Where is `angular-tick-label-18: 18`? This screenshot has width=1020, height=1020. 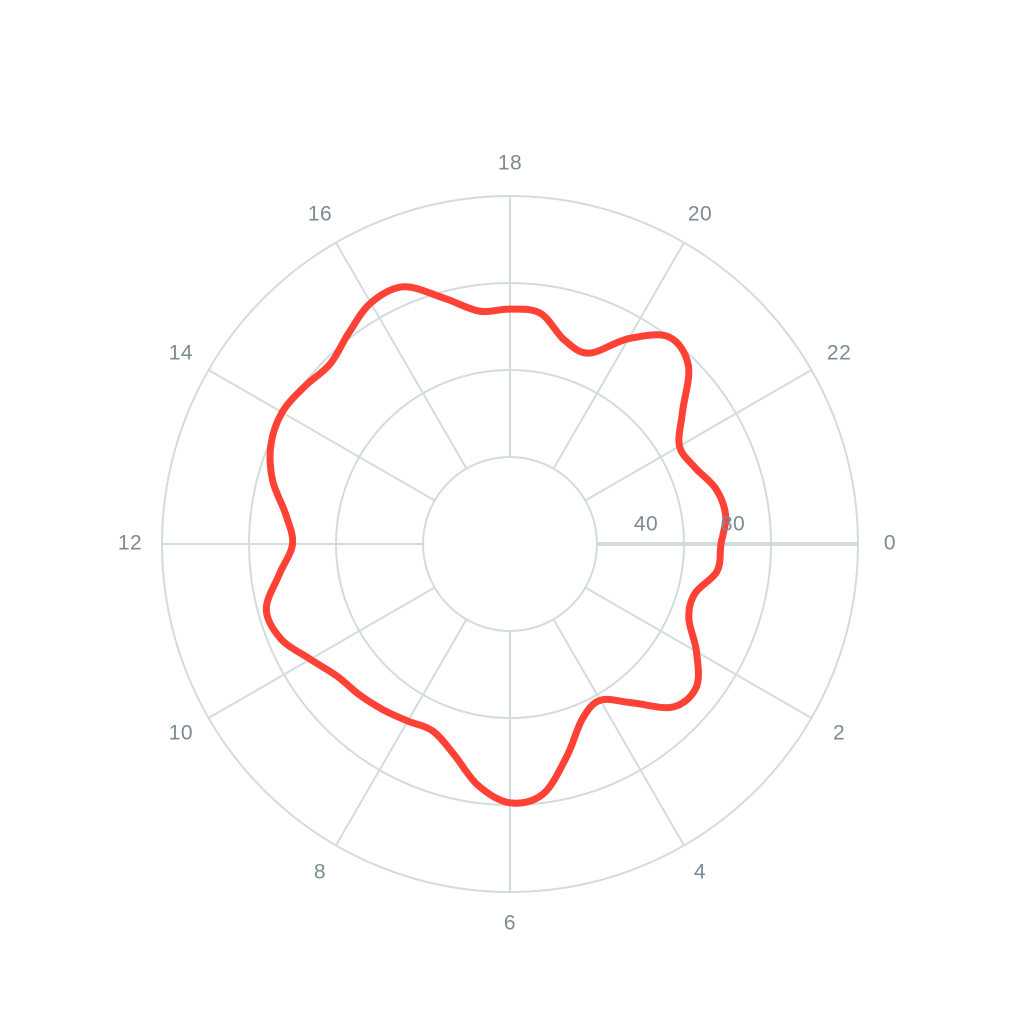 angular-tick-label-18: 18 is located at coordinates (510, 163).